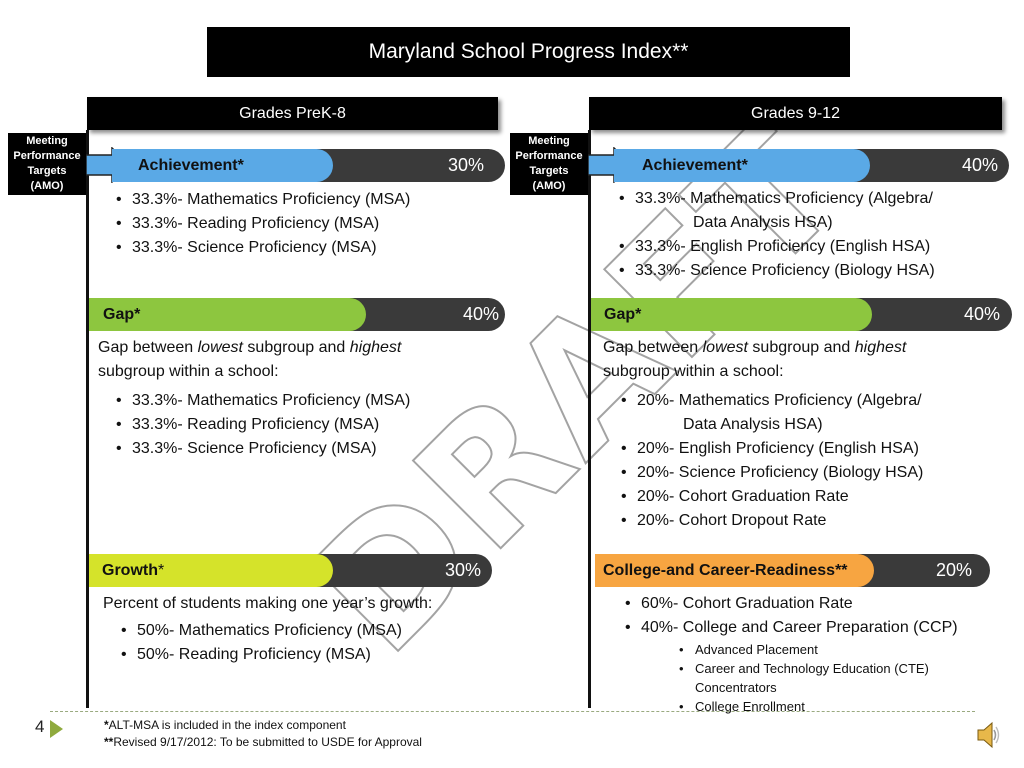 The width and height of the screenshot is (1024, 768). What do you see at coordinates (260, 655) in the screenshot?
I see `list-item: 50%- Reading Proficiency (MSA)` at bounding box center [260, 655].